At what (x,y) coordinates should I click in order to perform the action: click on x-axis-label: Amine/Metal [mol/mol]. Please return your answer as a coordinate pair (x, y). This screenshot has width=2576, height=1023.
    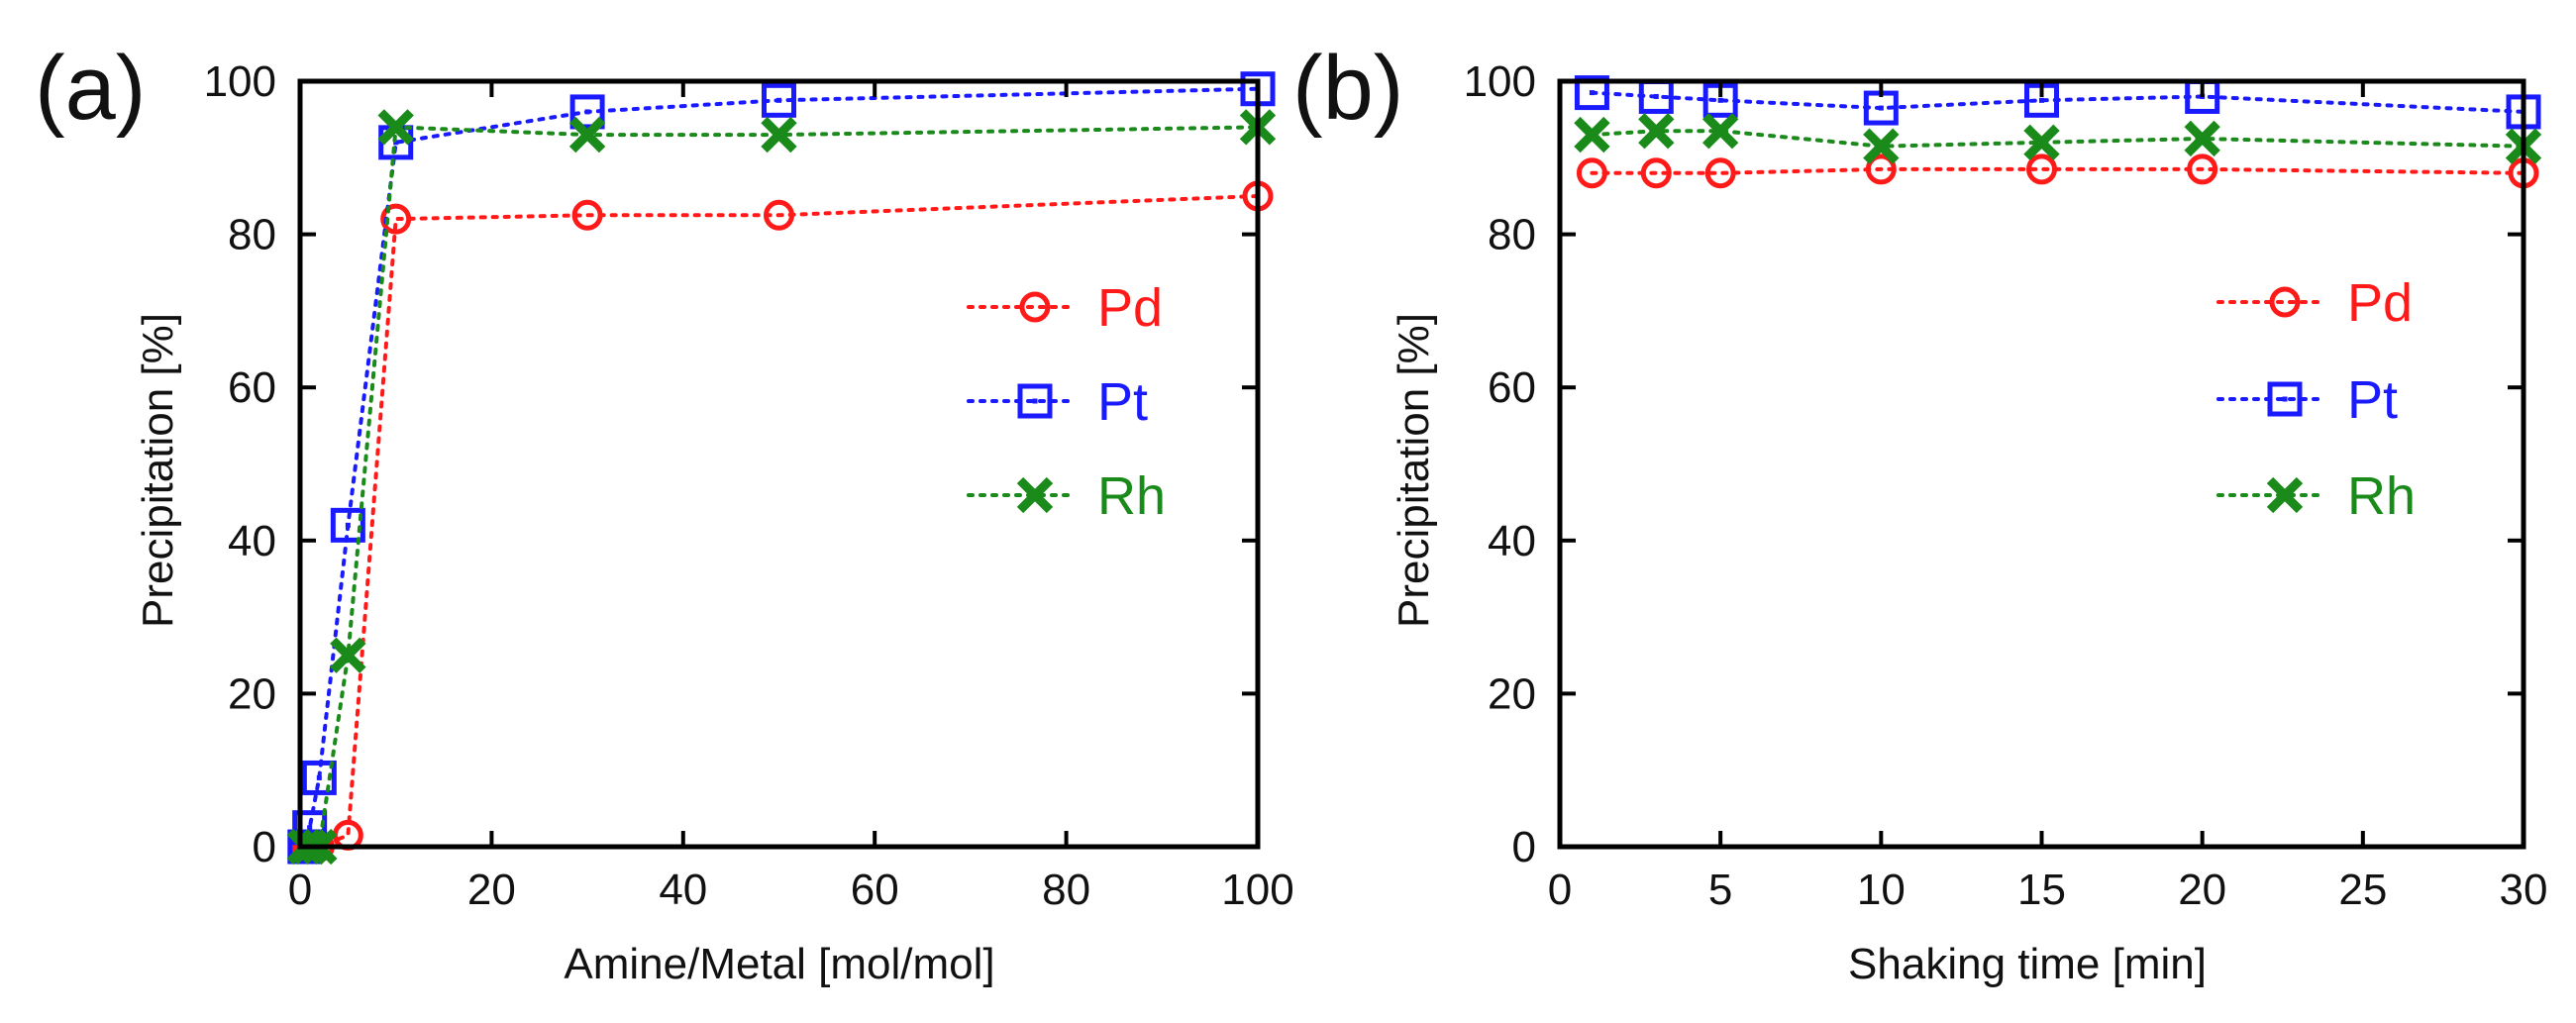
    Looking at the image, I should click on (779, 964).